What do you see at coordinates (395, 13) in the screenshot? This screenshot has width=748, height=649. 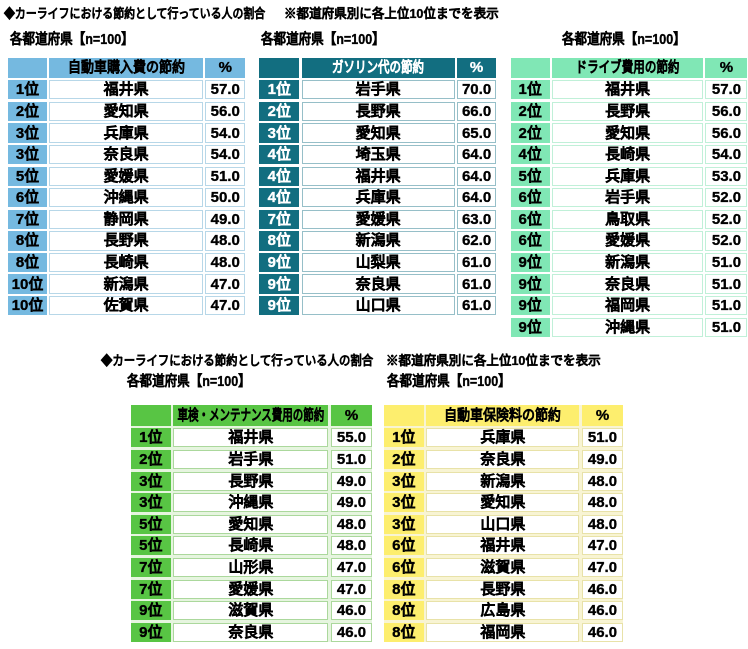 I see `section1-note: ※都道府県別に各上位10位までを表示` at bounding box center [395, 13].